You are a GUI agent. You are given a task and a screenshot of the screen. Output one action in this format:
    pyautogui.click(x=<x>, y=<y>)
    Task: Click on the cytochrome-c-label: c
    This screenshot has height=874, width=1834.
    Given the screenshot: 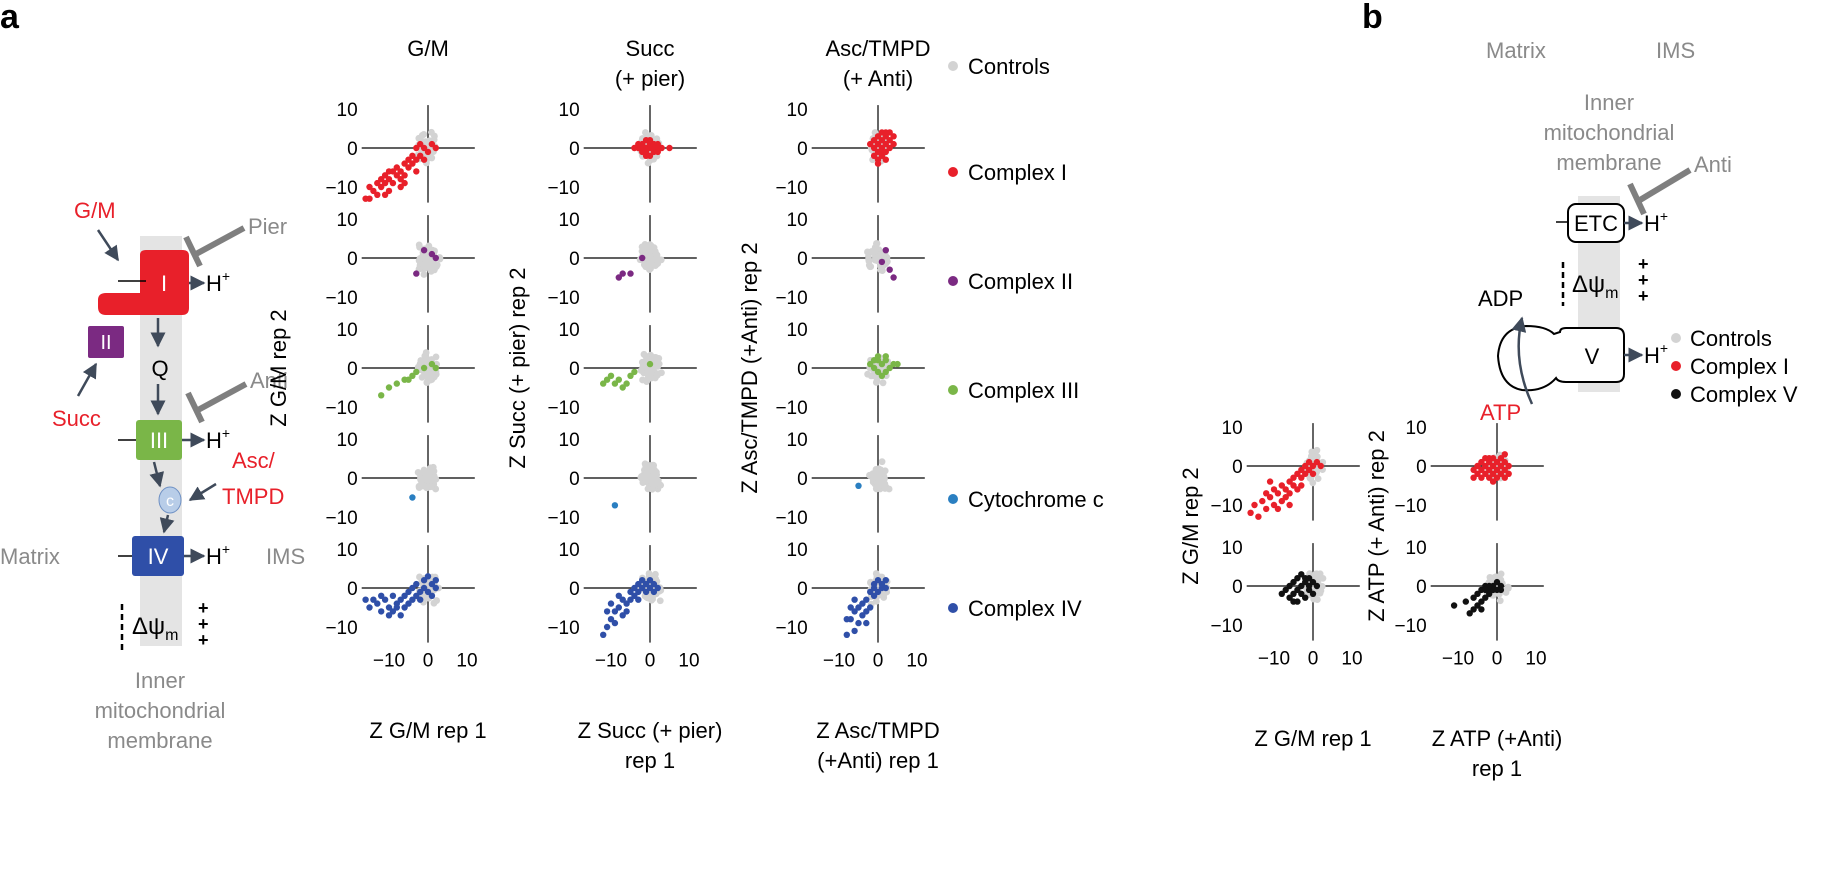 What is the action you would take?
    pyautogui.click(x=170, y=501)
    